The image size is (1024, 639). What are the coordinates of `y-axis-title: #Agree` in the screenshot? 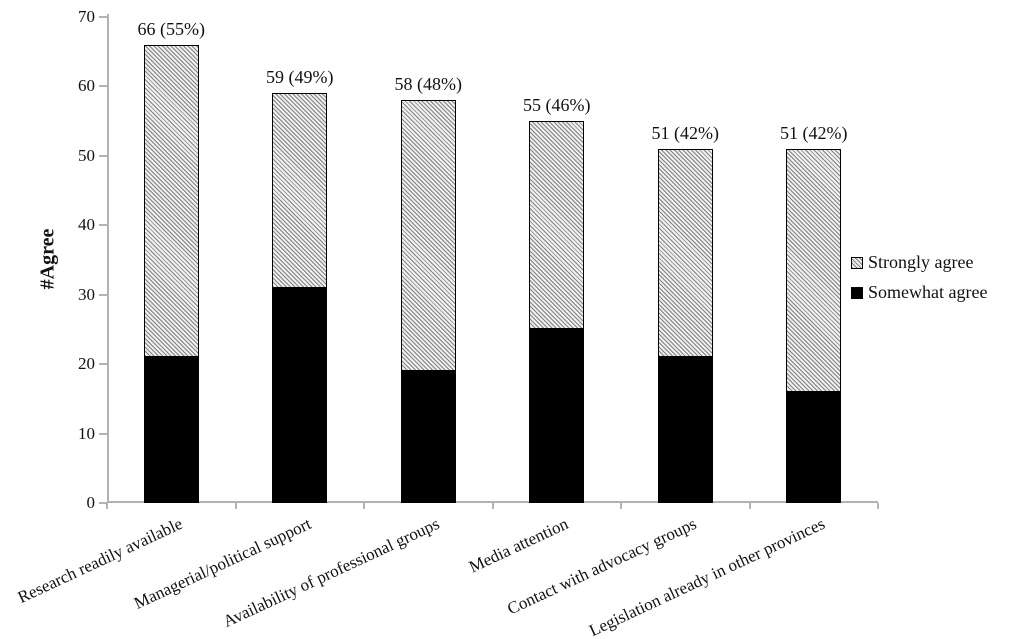 It's located at (47, 259).